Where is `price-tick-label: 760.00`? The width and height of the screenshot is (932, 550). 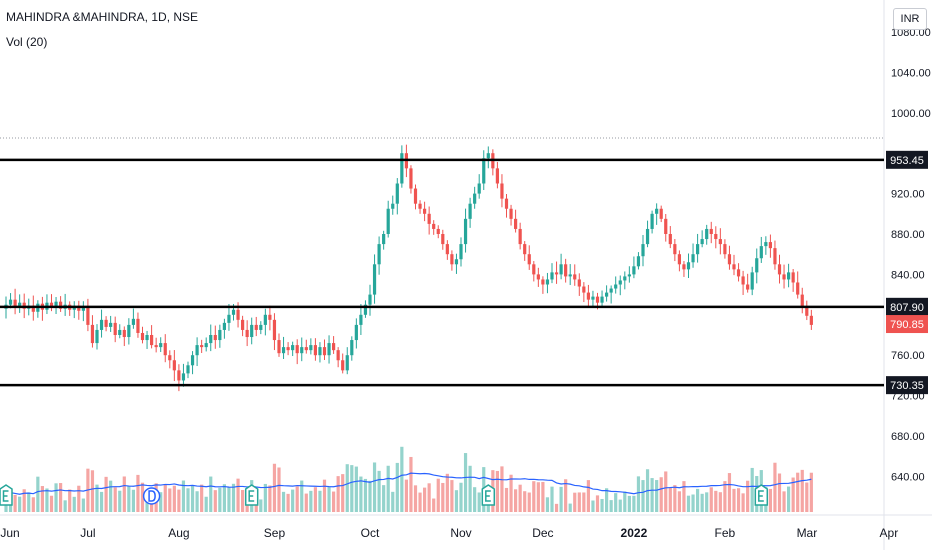
price-tick-label: 760.00 is located at coordinates (908, 356).